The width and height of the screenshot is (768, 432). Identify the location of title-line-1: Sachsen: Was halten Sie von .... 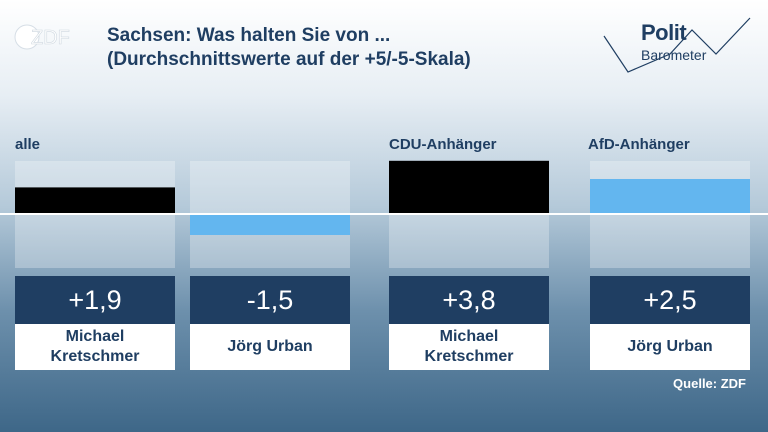
(249, 35).